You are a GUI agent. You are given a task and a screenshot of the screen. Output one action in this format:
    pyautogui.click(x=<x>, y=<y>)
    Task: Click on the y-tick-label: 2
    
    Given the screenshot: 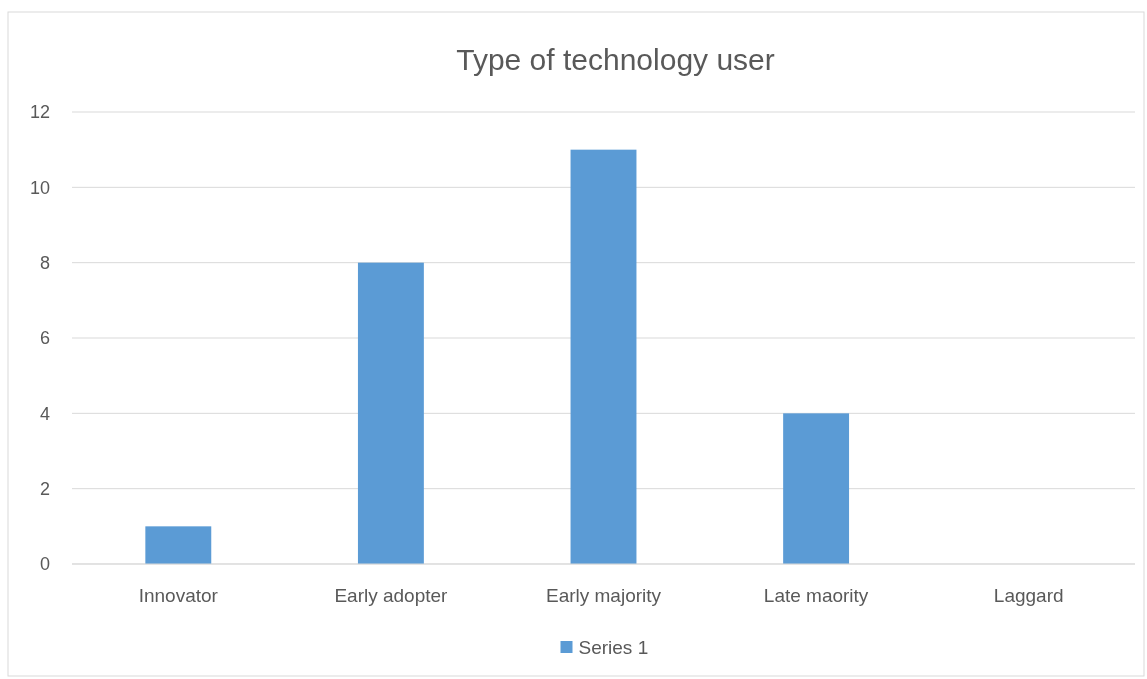 What is the action you would take?
    pyautogui.click(x=44, y=488)
    